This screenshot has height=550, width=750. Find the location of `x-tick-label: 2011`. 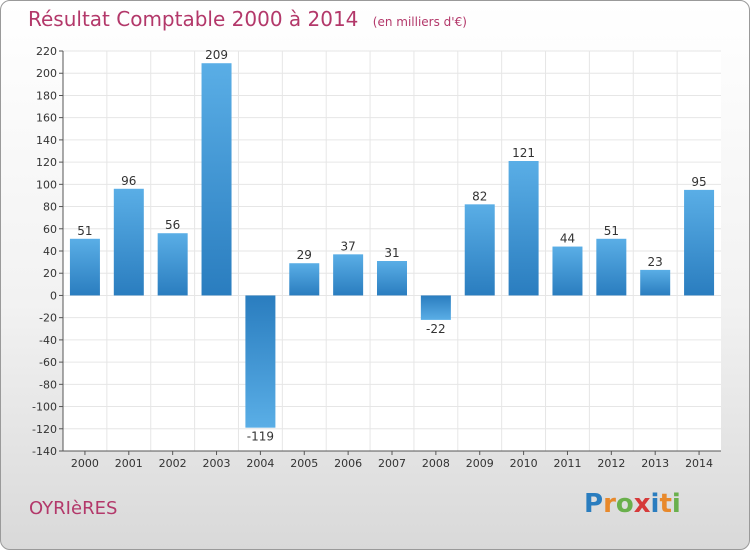

x-tick-label: 2011 is located at coordinates (567, 463).